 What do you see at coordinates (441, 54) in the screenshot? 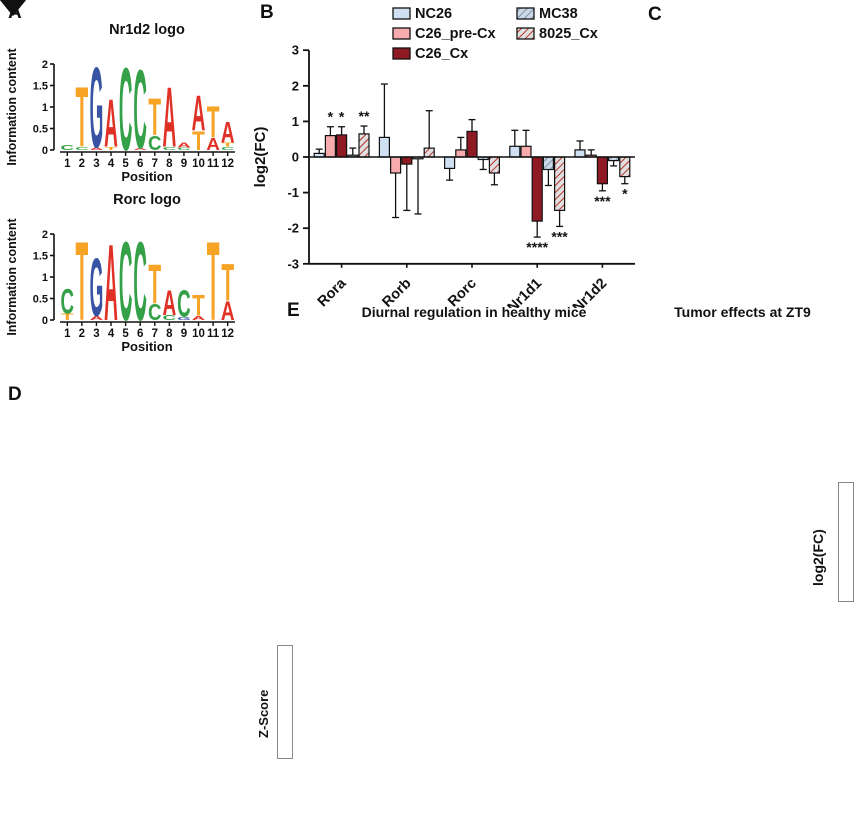
I see `svg-text: C26_Cx` at bounding box center [441, 54].